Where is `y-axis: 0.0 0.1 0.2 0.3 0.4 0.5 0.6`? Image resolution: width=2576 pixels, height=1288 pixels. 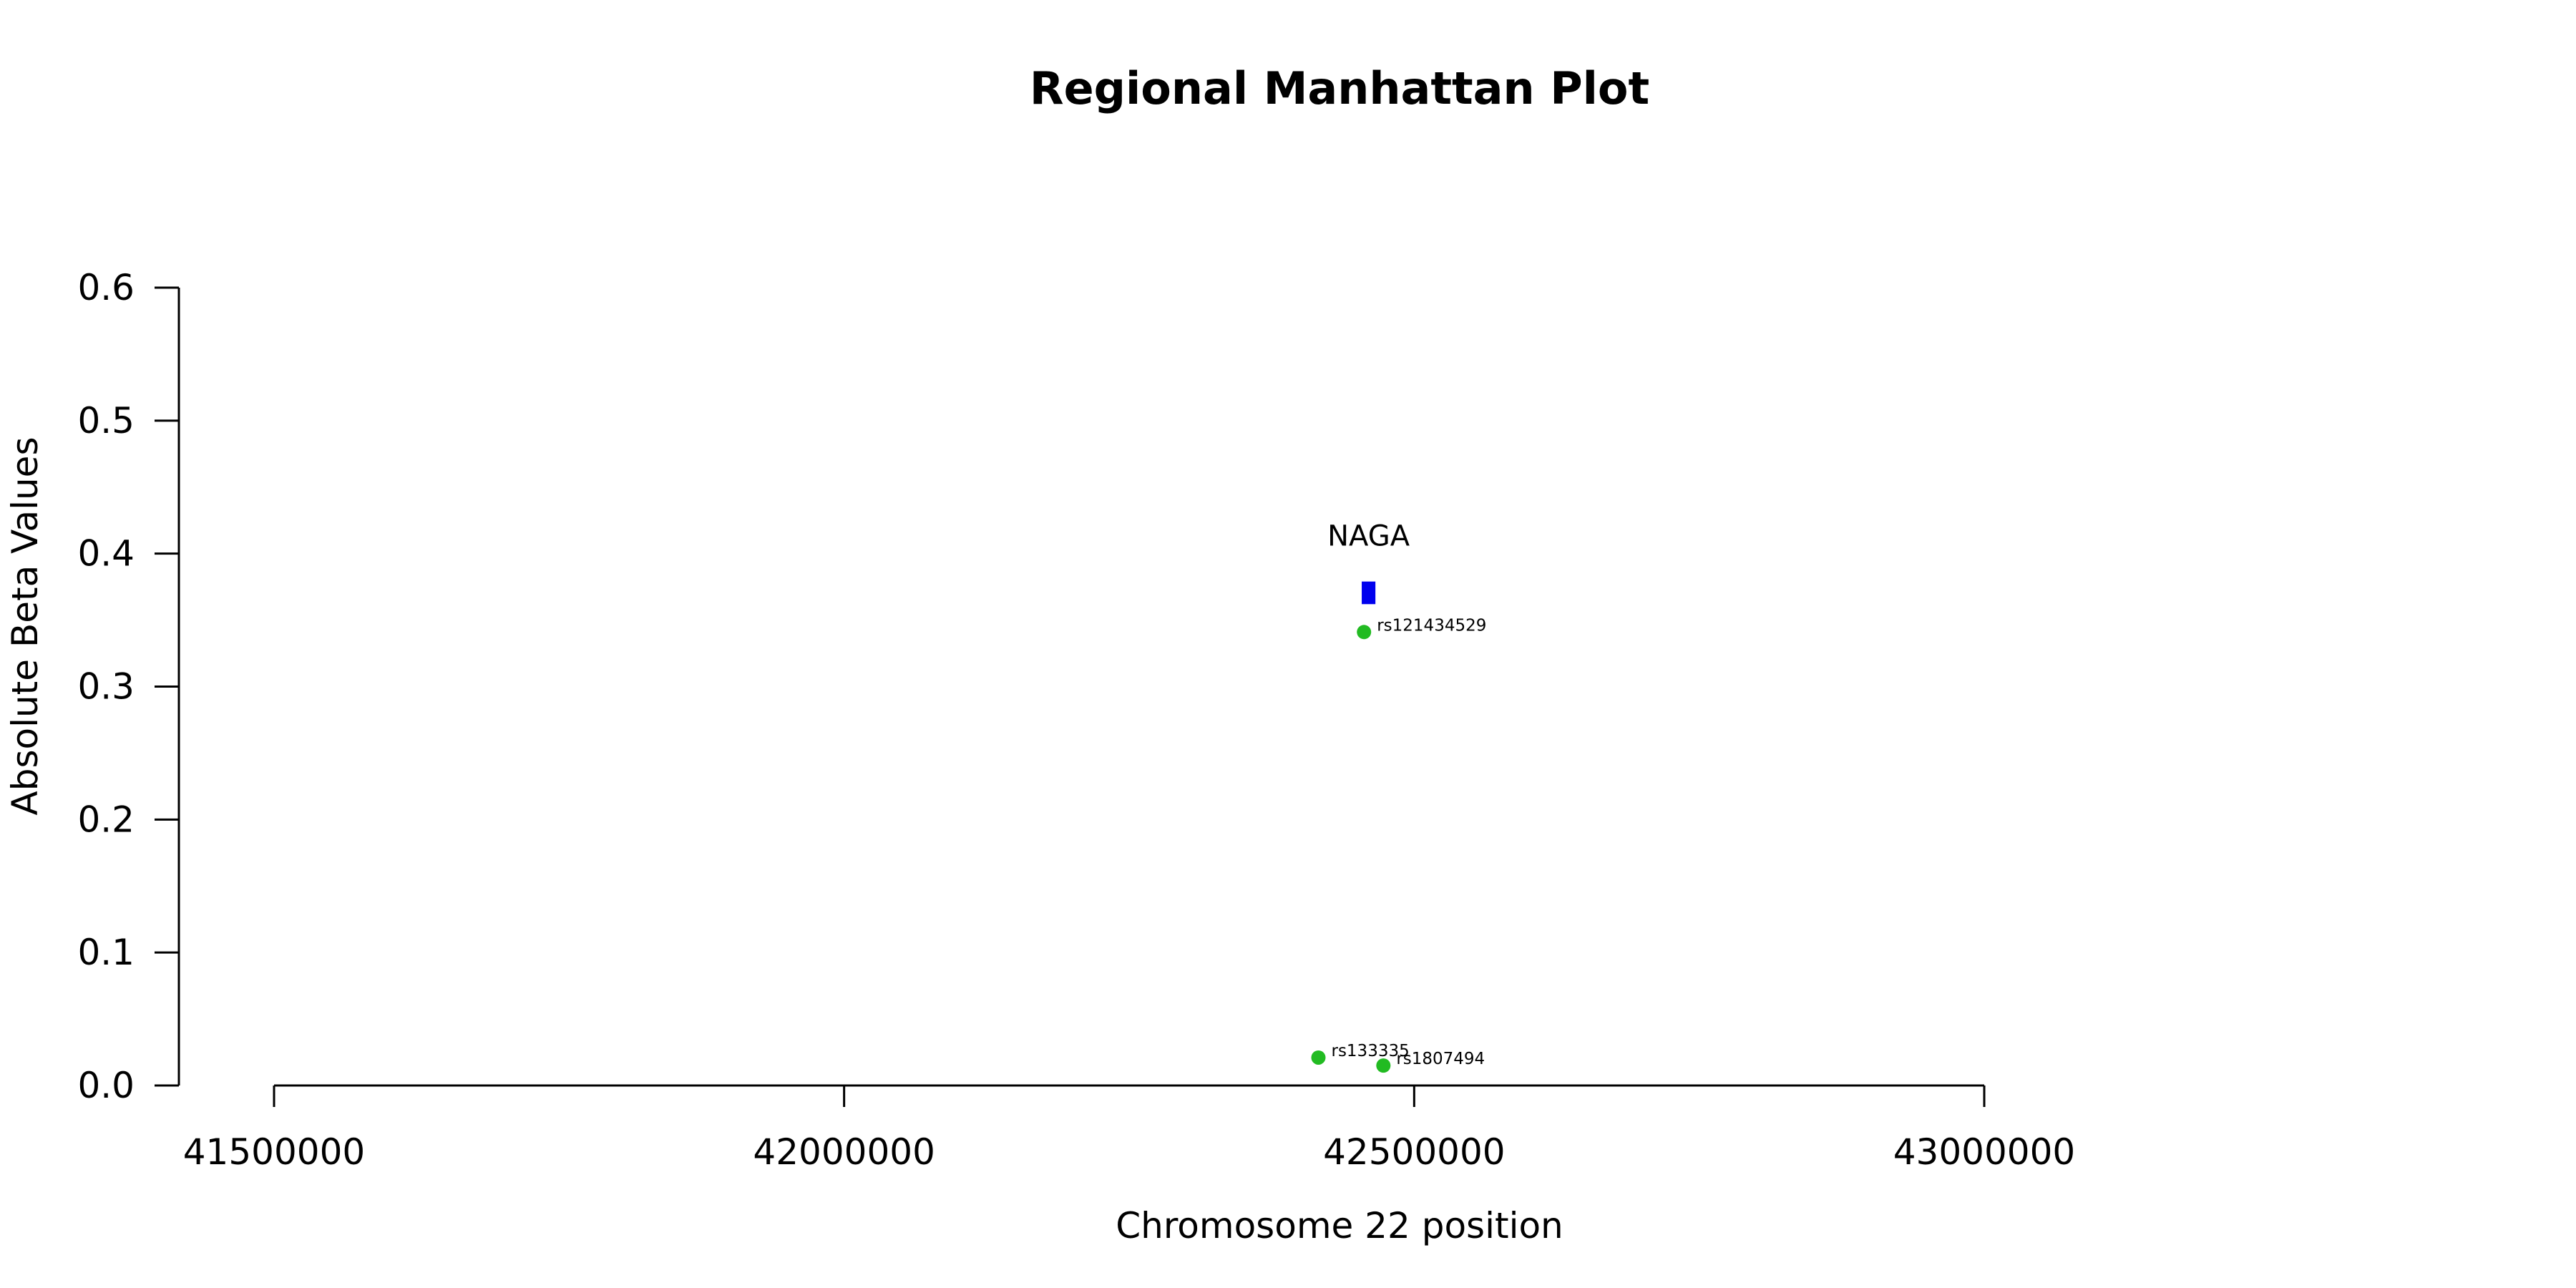
y-axis: 0.0 0.1 0.2 0.3 0.4 0.5 0.6 is located at coordinates (128, 686).